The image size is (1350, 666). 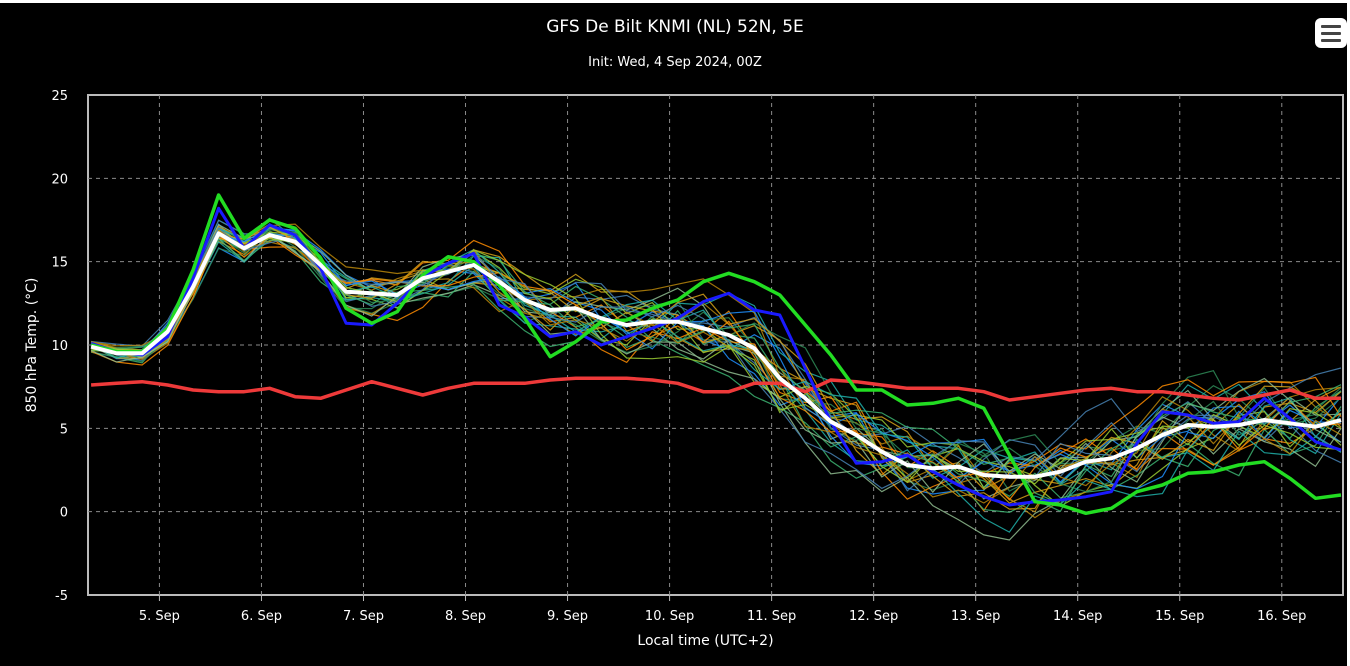 I want to click on x-tick-label: 5. Sep, so click(x=159, y=616).